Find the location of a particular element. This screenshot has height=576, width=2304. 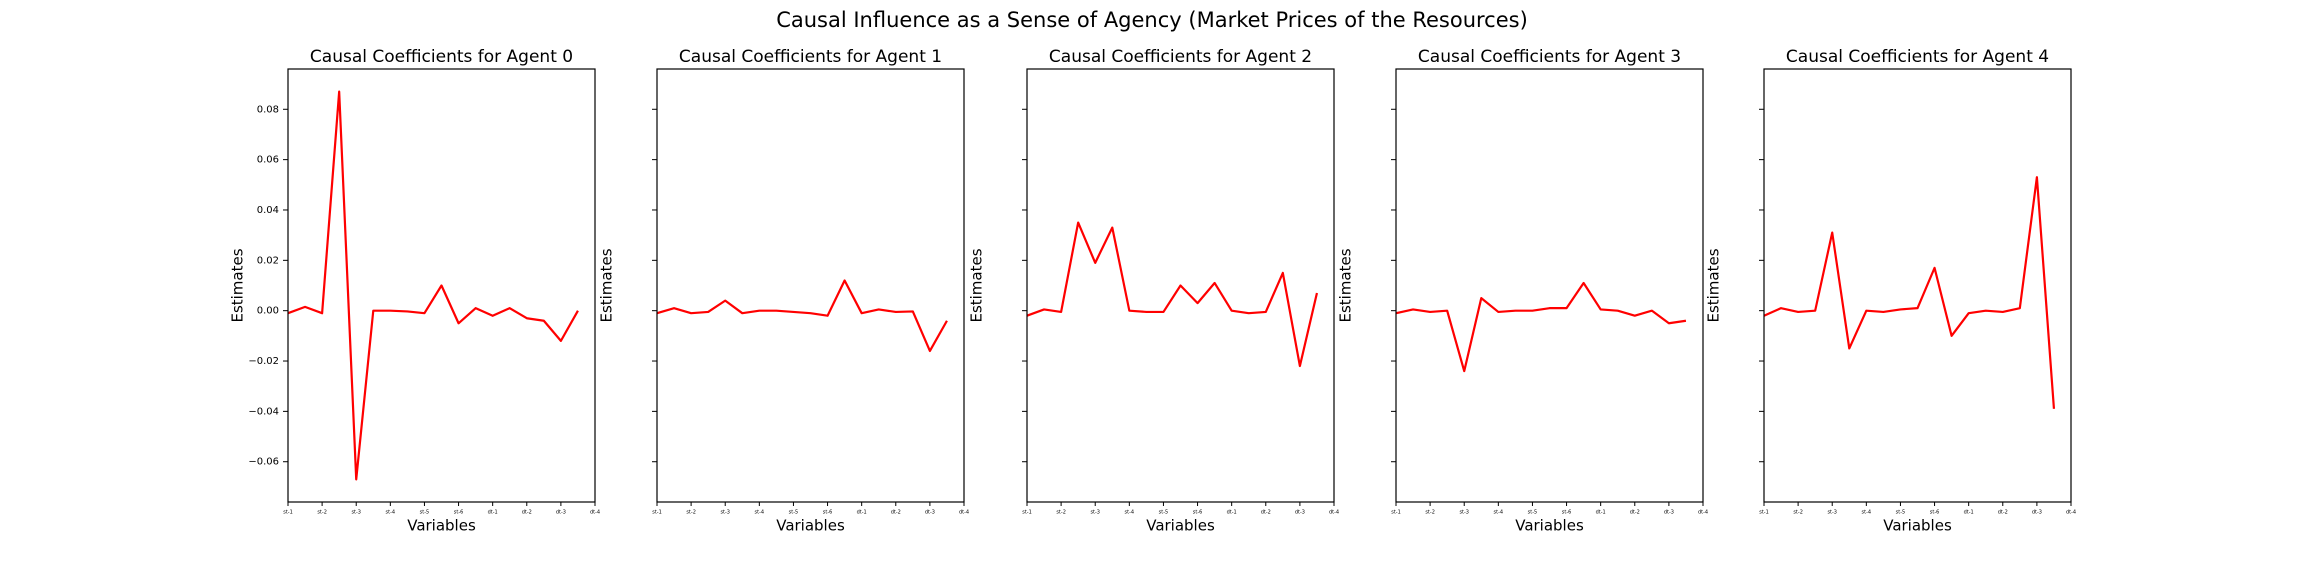

y-tick-label: 0.08 is located at coordinates (268, 109).